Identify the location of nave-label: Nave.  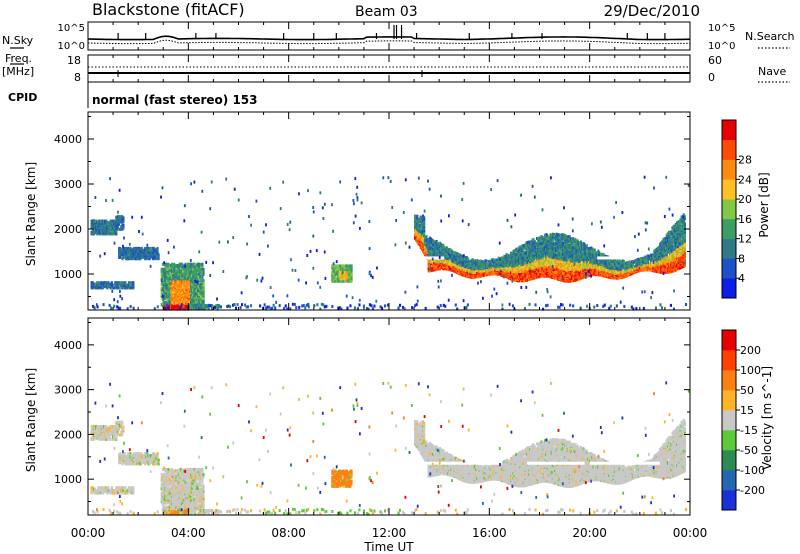
(772, 71).